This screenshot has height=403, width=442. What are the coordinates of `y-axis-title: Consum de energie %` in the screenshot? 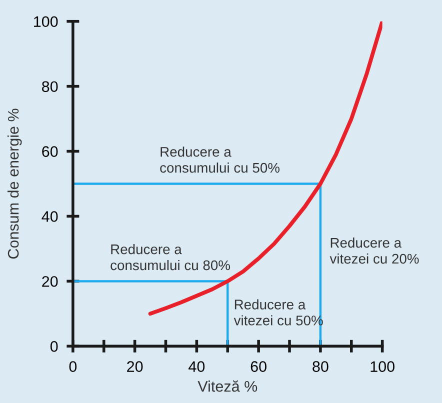 It's located at (15, 183).